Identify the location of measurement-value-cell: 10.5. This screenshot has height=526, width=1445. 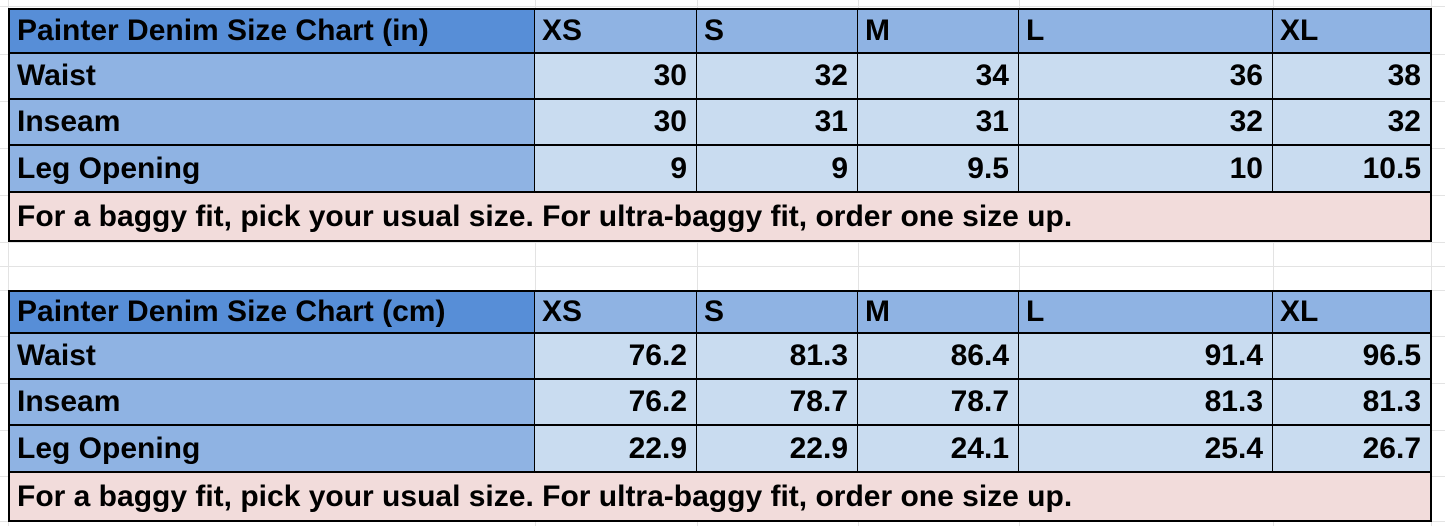
(1351, 169).